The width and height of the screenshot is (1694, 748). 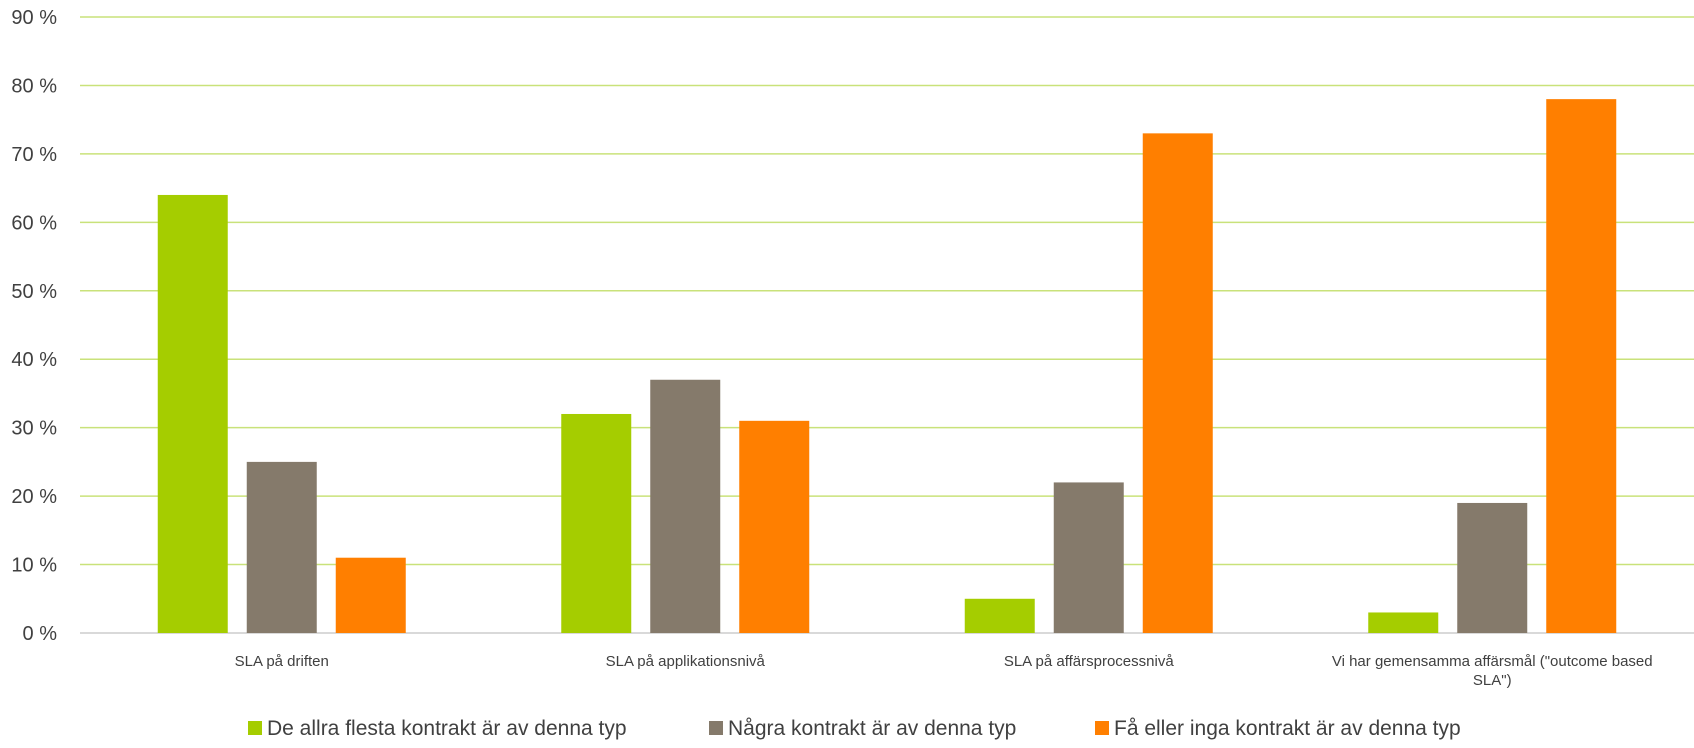 What do you see at coordinates (34, 155) in the screenshot?
I see `y-tick-label: 70 %` at bounding box center [34, 155].